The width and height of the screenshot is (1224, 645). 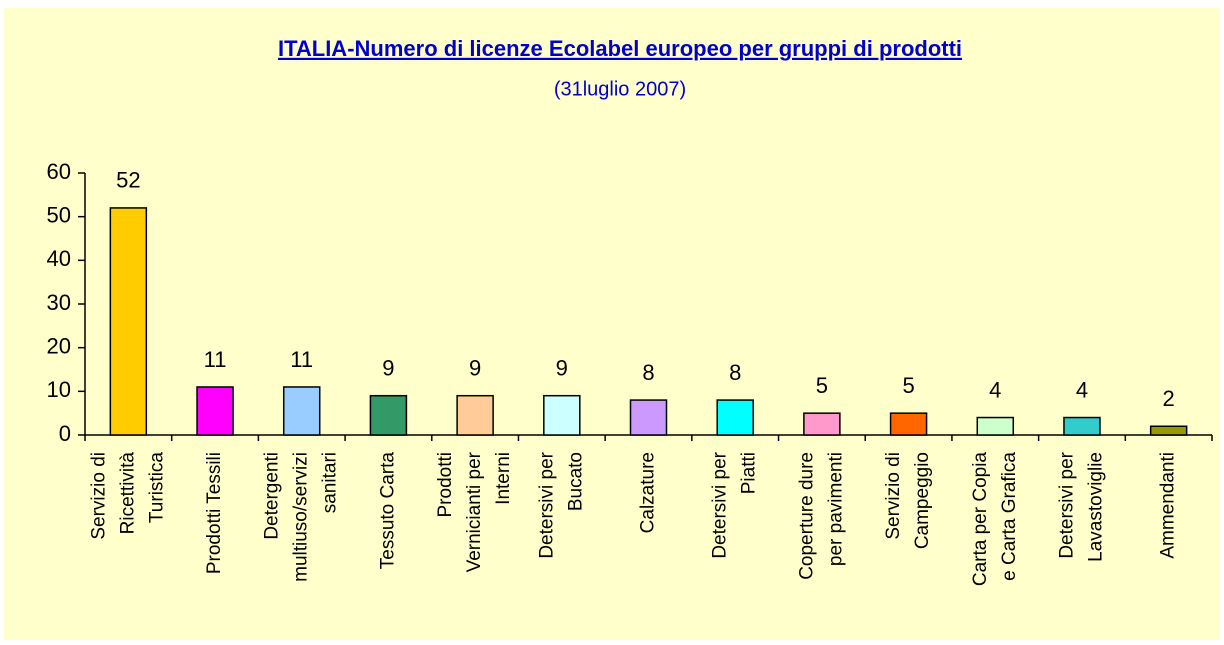 I want to click on x-tick-label: Calzature, so click(x=648, y=492).